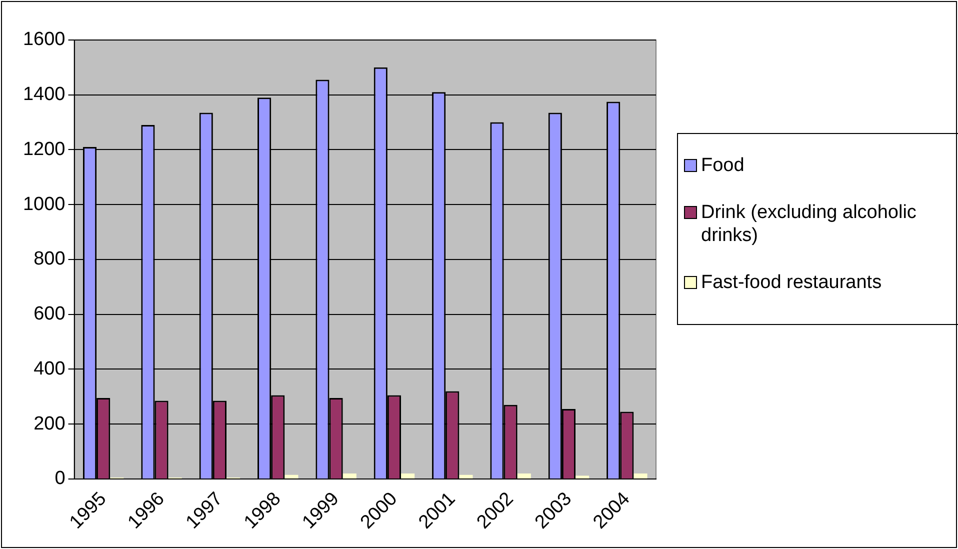 The image size is (958, 549). What do you see at coordinates (44, 149) in the screenshot?
I see `y-tick-label: 1200` at bounding box center [44, 149].